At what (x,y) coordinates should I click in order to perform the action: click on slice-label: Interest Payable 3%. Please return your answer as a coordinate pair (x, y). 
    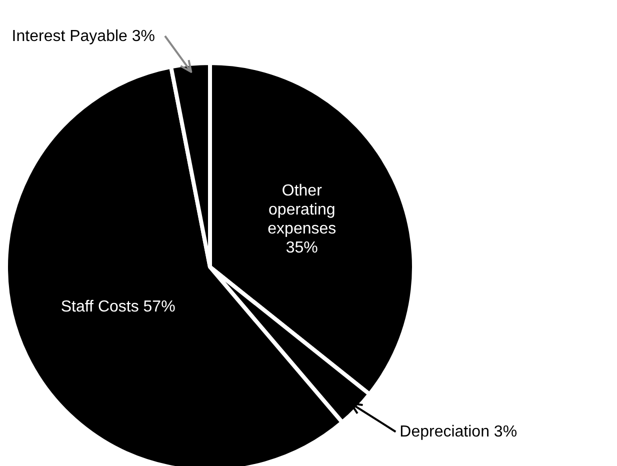
    Looking at the image, I should click on (83, 36).